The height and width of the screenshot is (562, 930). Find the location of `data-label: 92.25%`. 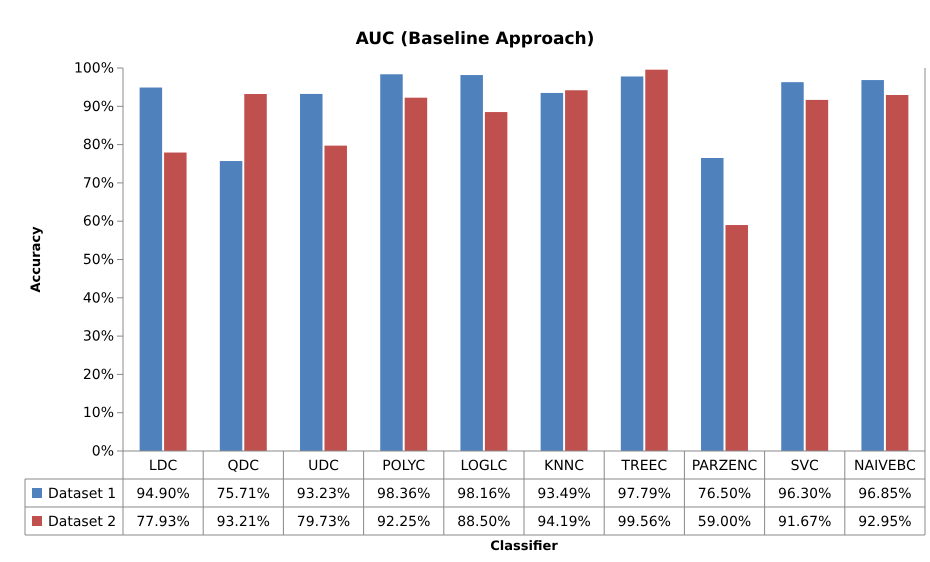

data-label: 92.25% is located at coordinates (403, 522).